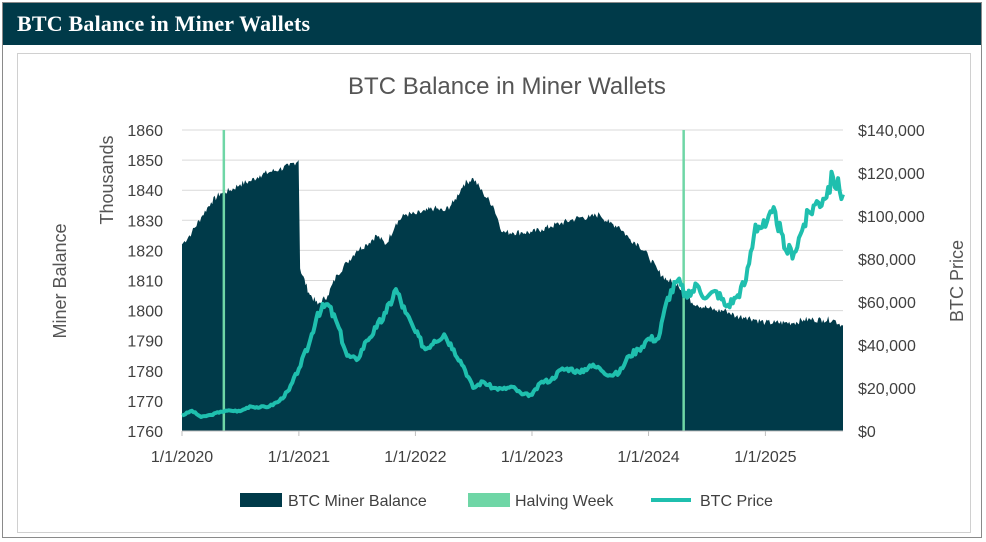  What do you see at coordinates (887, 260) in the screenshot?
I see `y-right-tick-label: $80,000` at bounding box center [887, 260].